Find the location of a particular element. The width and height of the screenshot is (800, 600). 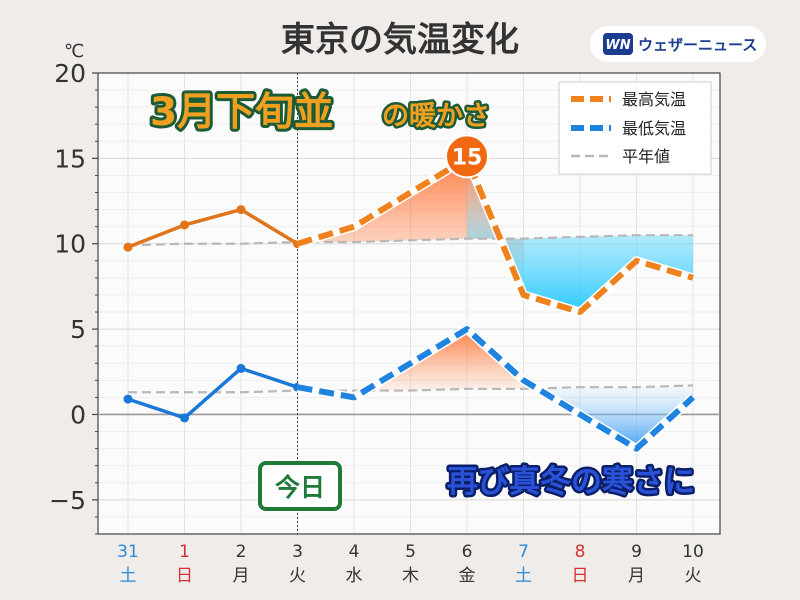

max-forecast-line is located at coordinates (495, 235).